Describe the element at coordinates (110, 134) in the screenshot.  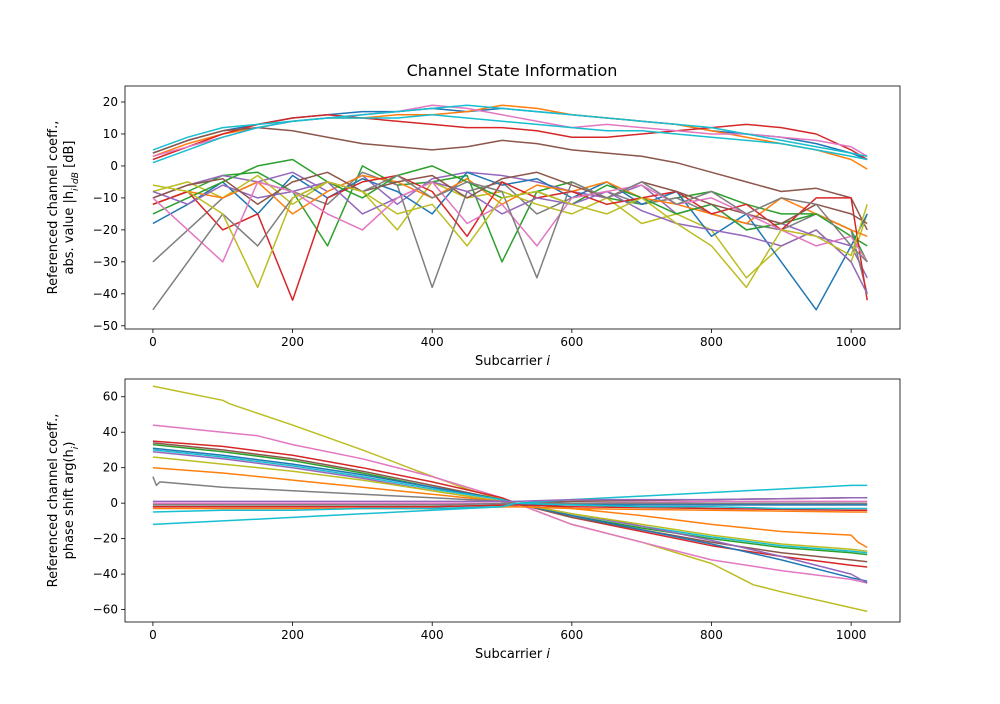
I see `y-tick-label: 10` at that location.